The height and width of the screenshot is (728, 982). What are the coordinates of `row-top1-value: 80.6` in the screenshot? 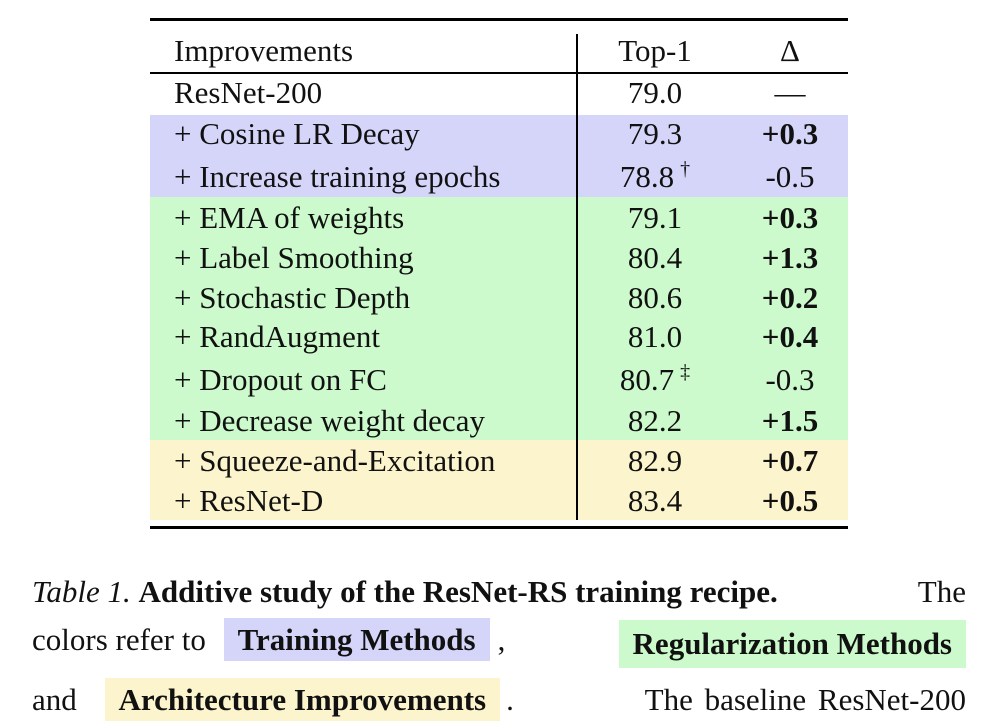 It's located at (655, 297).